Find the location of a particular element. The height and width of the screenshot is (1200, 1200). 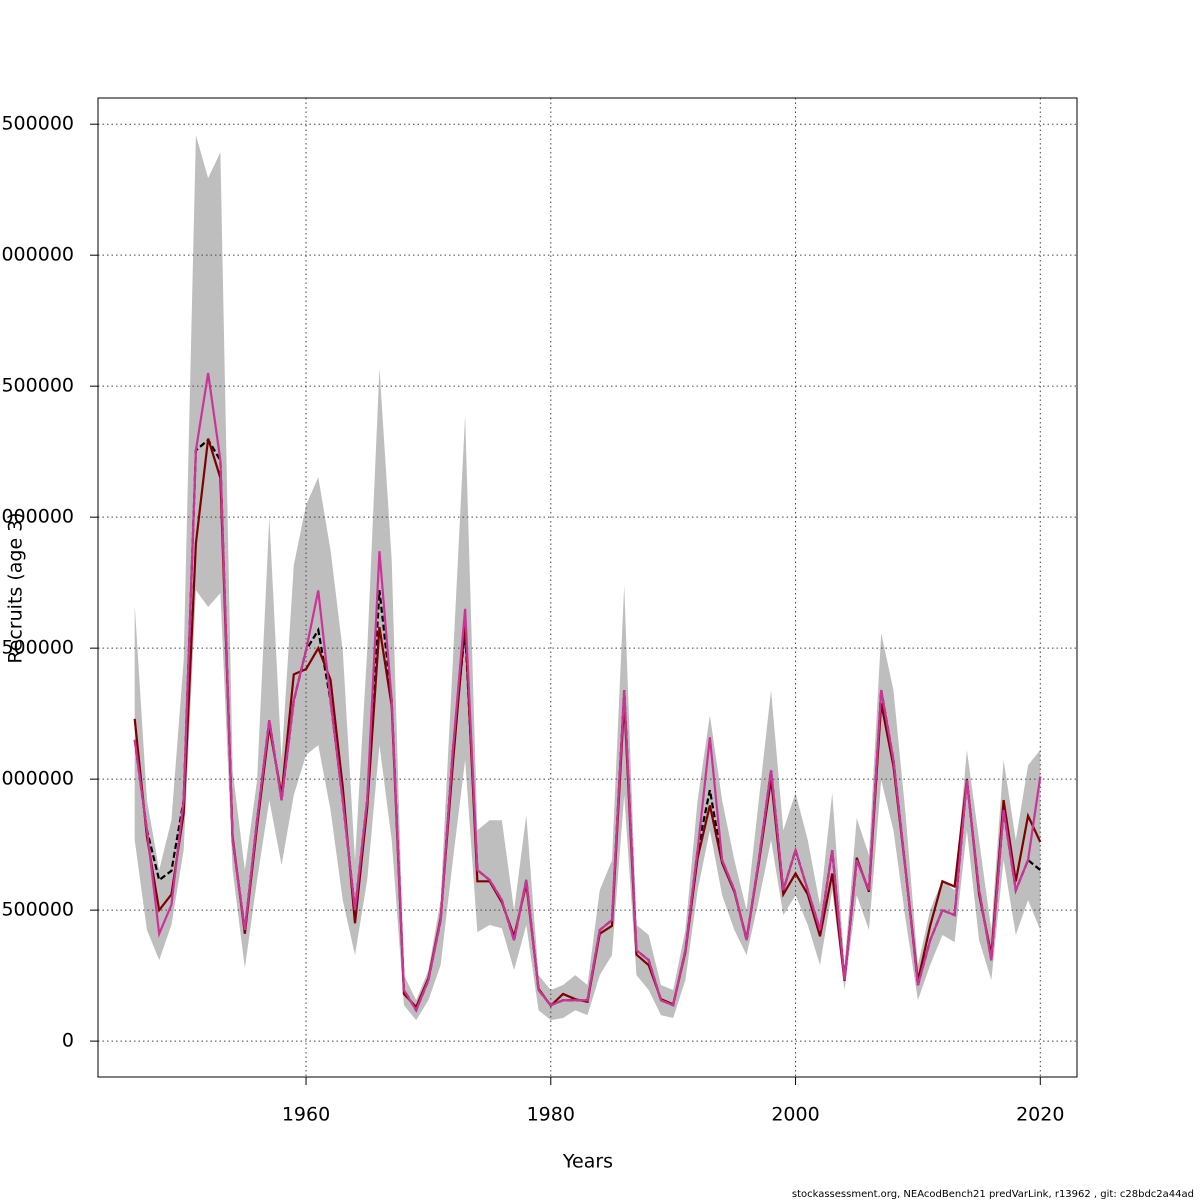

y-tick-label: 1000000 is located at coordinates (37, 779).